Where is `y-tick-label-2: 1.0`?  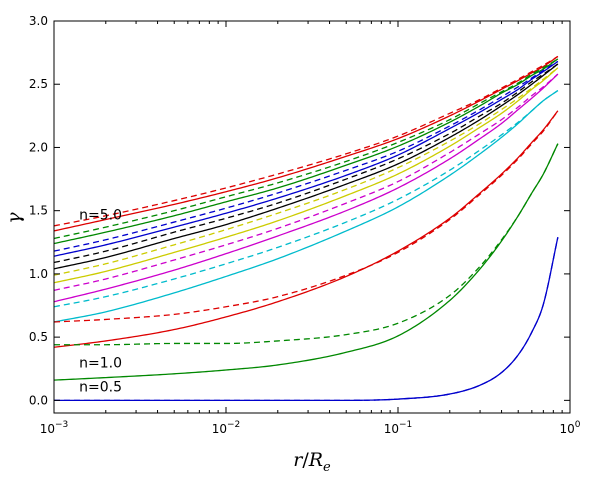 y-tick-label-2: 1.0 is located at coordinates (38, 274).